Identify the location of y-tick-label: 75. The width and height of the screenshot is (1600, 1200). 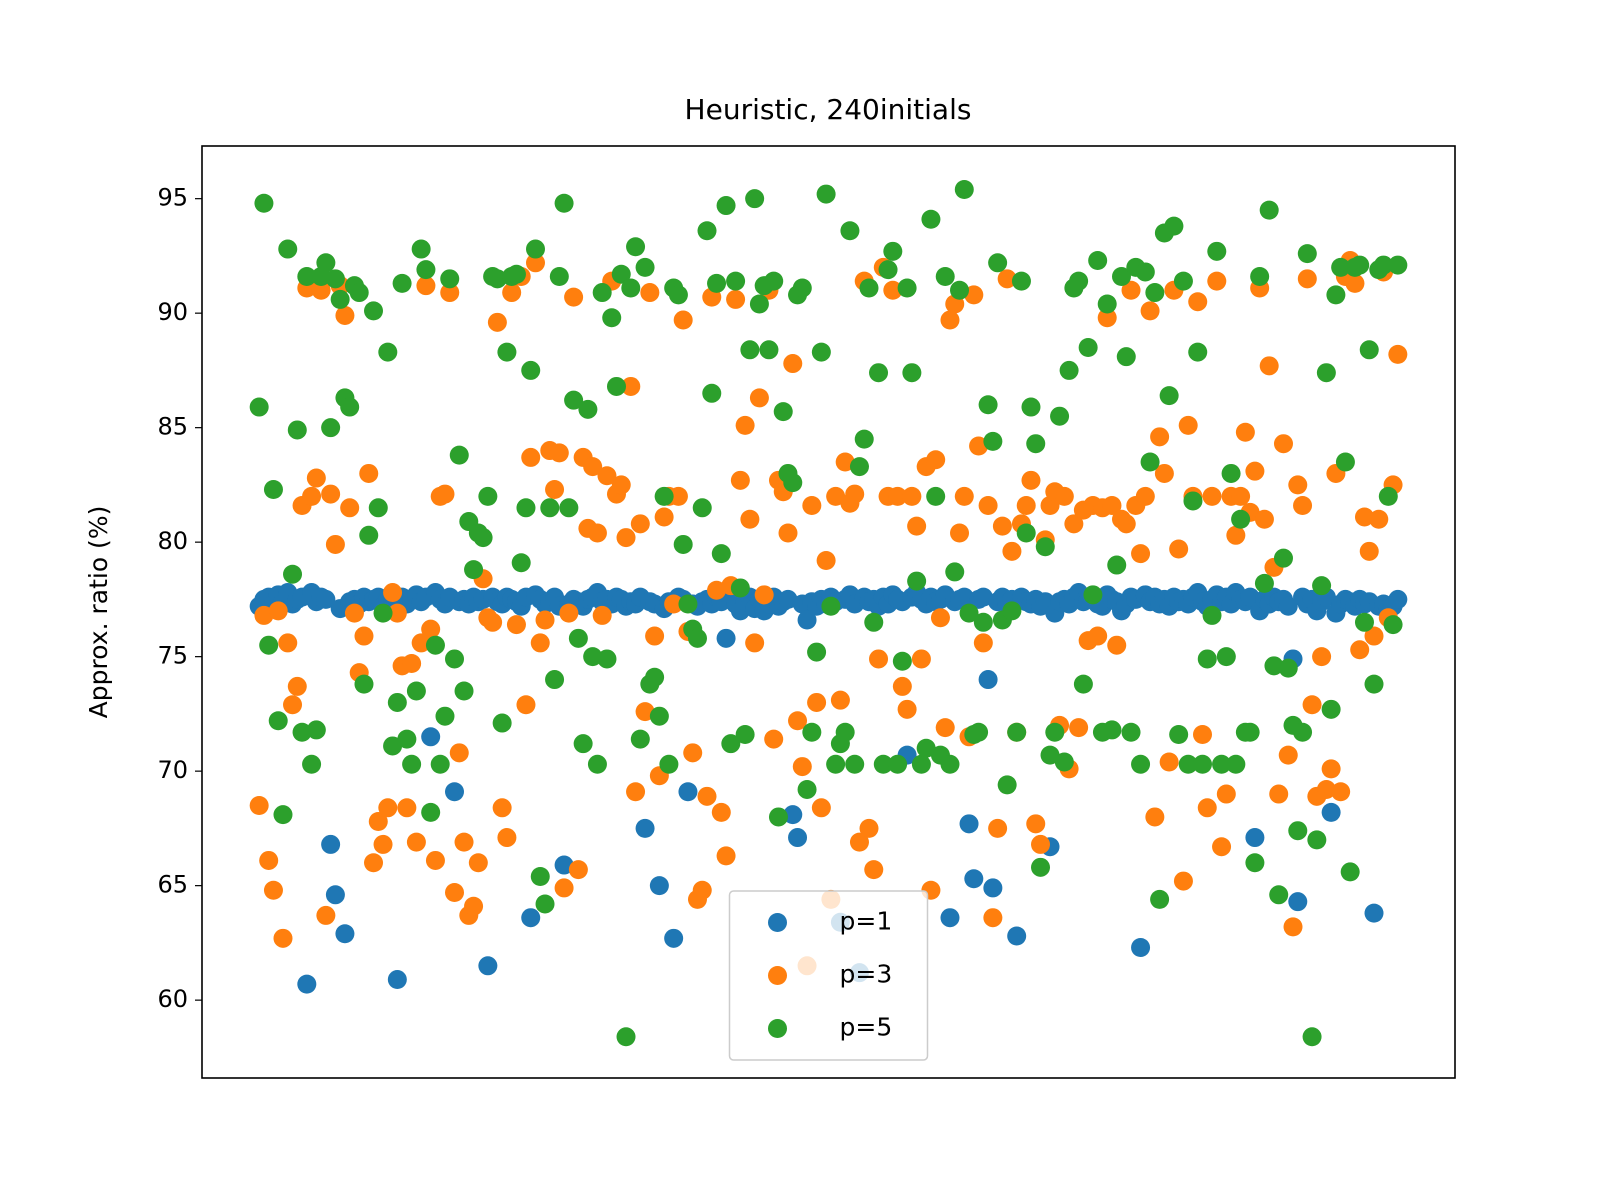
(172, 656).